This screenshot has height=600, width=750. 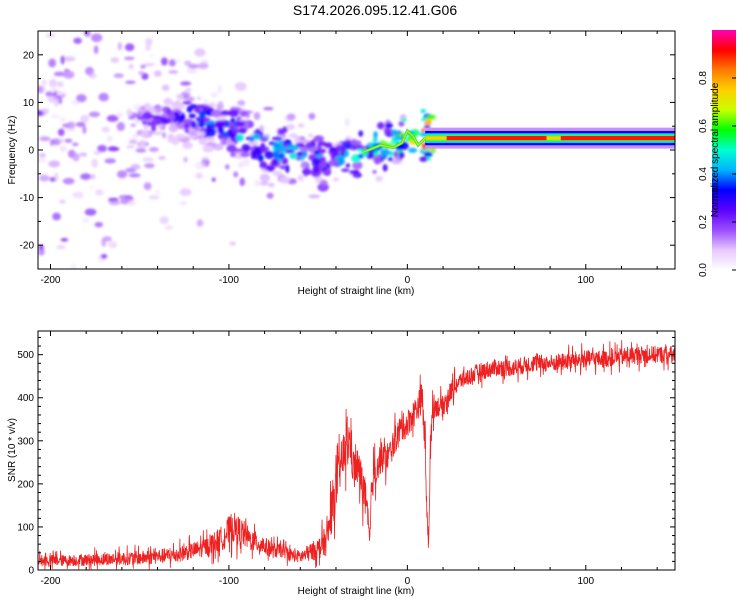 I want to click on y-tick-label: 300, so click(x=25, y=441).